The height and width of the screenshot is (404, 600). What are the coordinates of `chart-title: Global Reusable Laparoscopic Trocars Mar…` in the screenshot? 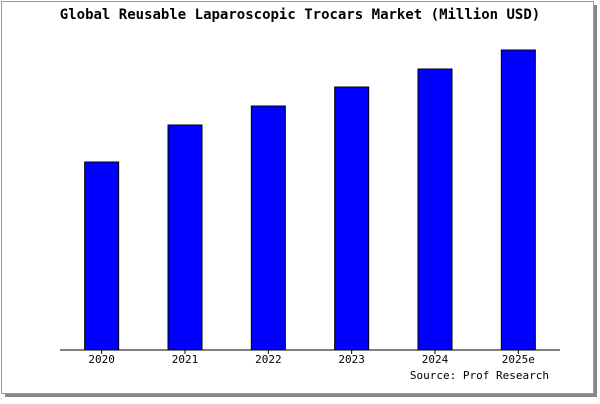 It's located at (300, 15).